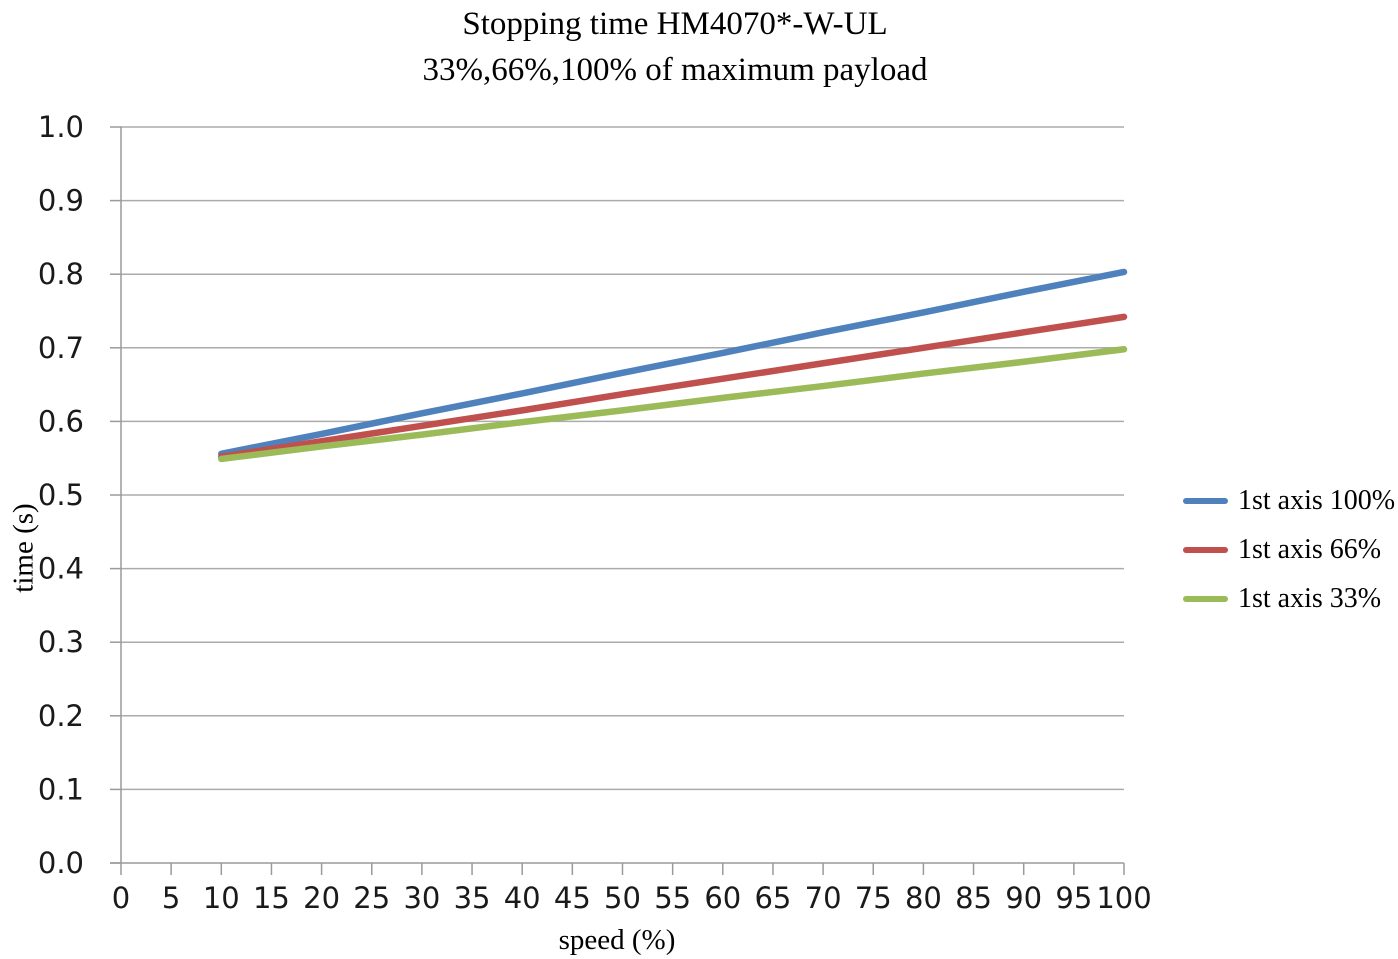 The height and width of the screenshot is (959, 1398). What do you see at coordinates (1023, 898) in the screenshot?
I see `x-tick-label: 90` at bounding box center [1023, 898].